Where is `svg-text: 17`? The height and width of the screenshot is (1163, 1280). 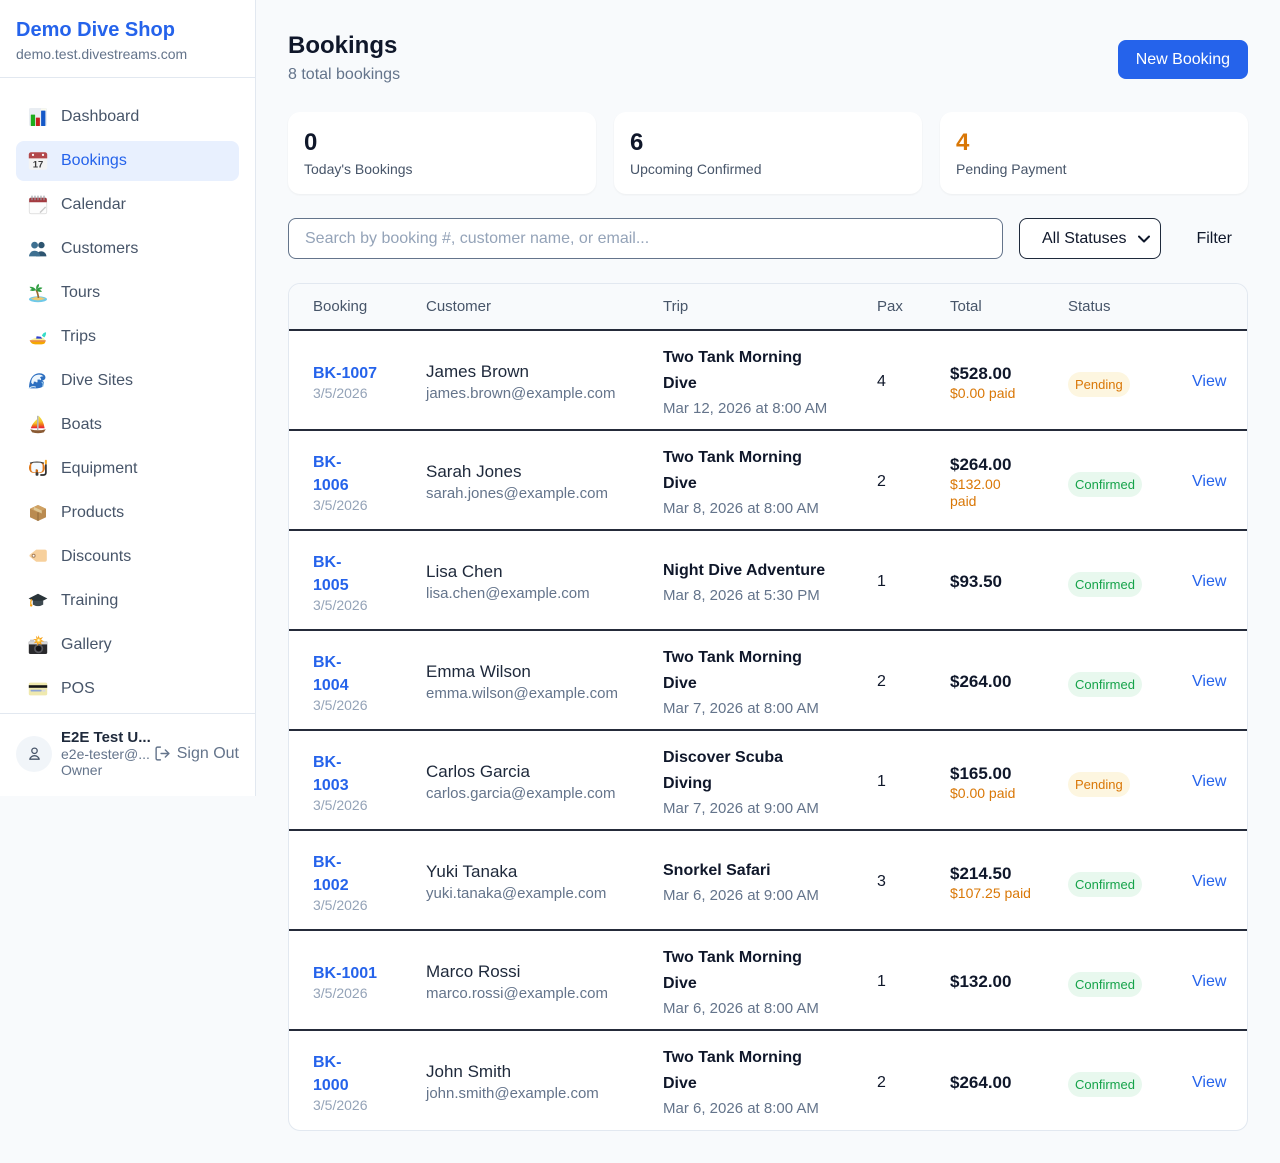 svg-text: 17 is located at coordinates (38, 164).